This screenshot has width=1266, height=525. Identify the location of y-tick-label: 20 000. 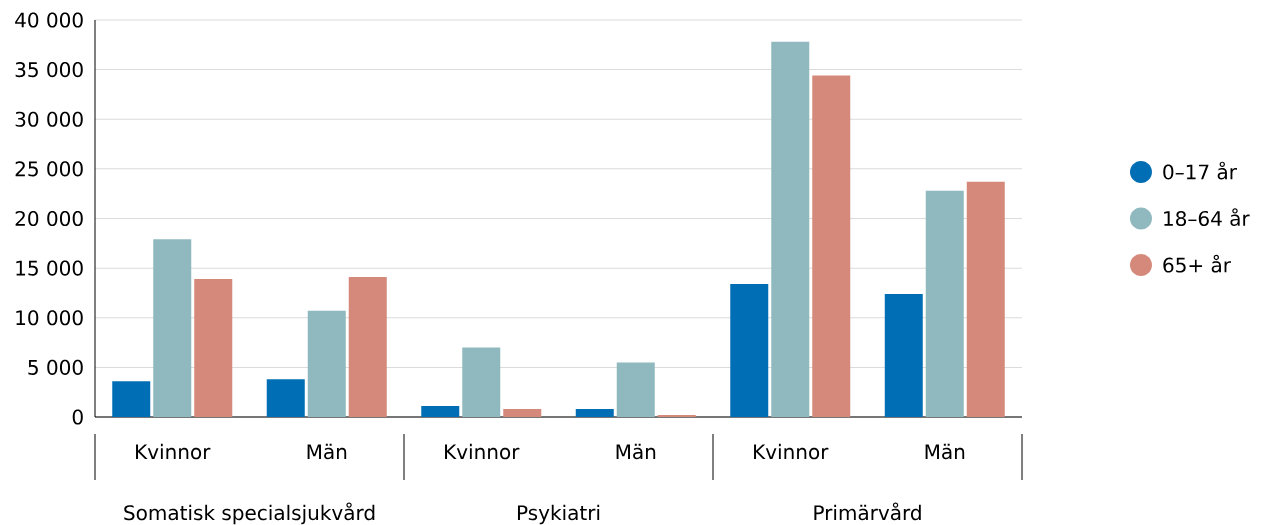
(49, 218).